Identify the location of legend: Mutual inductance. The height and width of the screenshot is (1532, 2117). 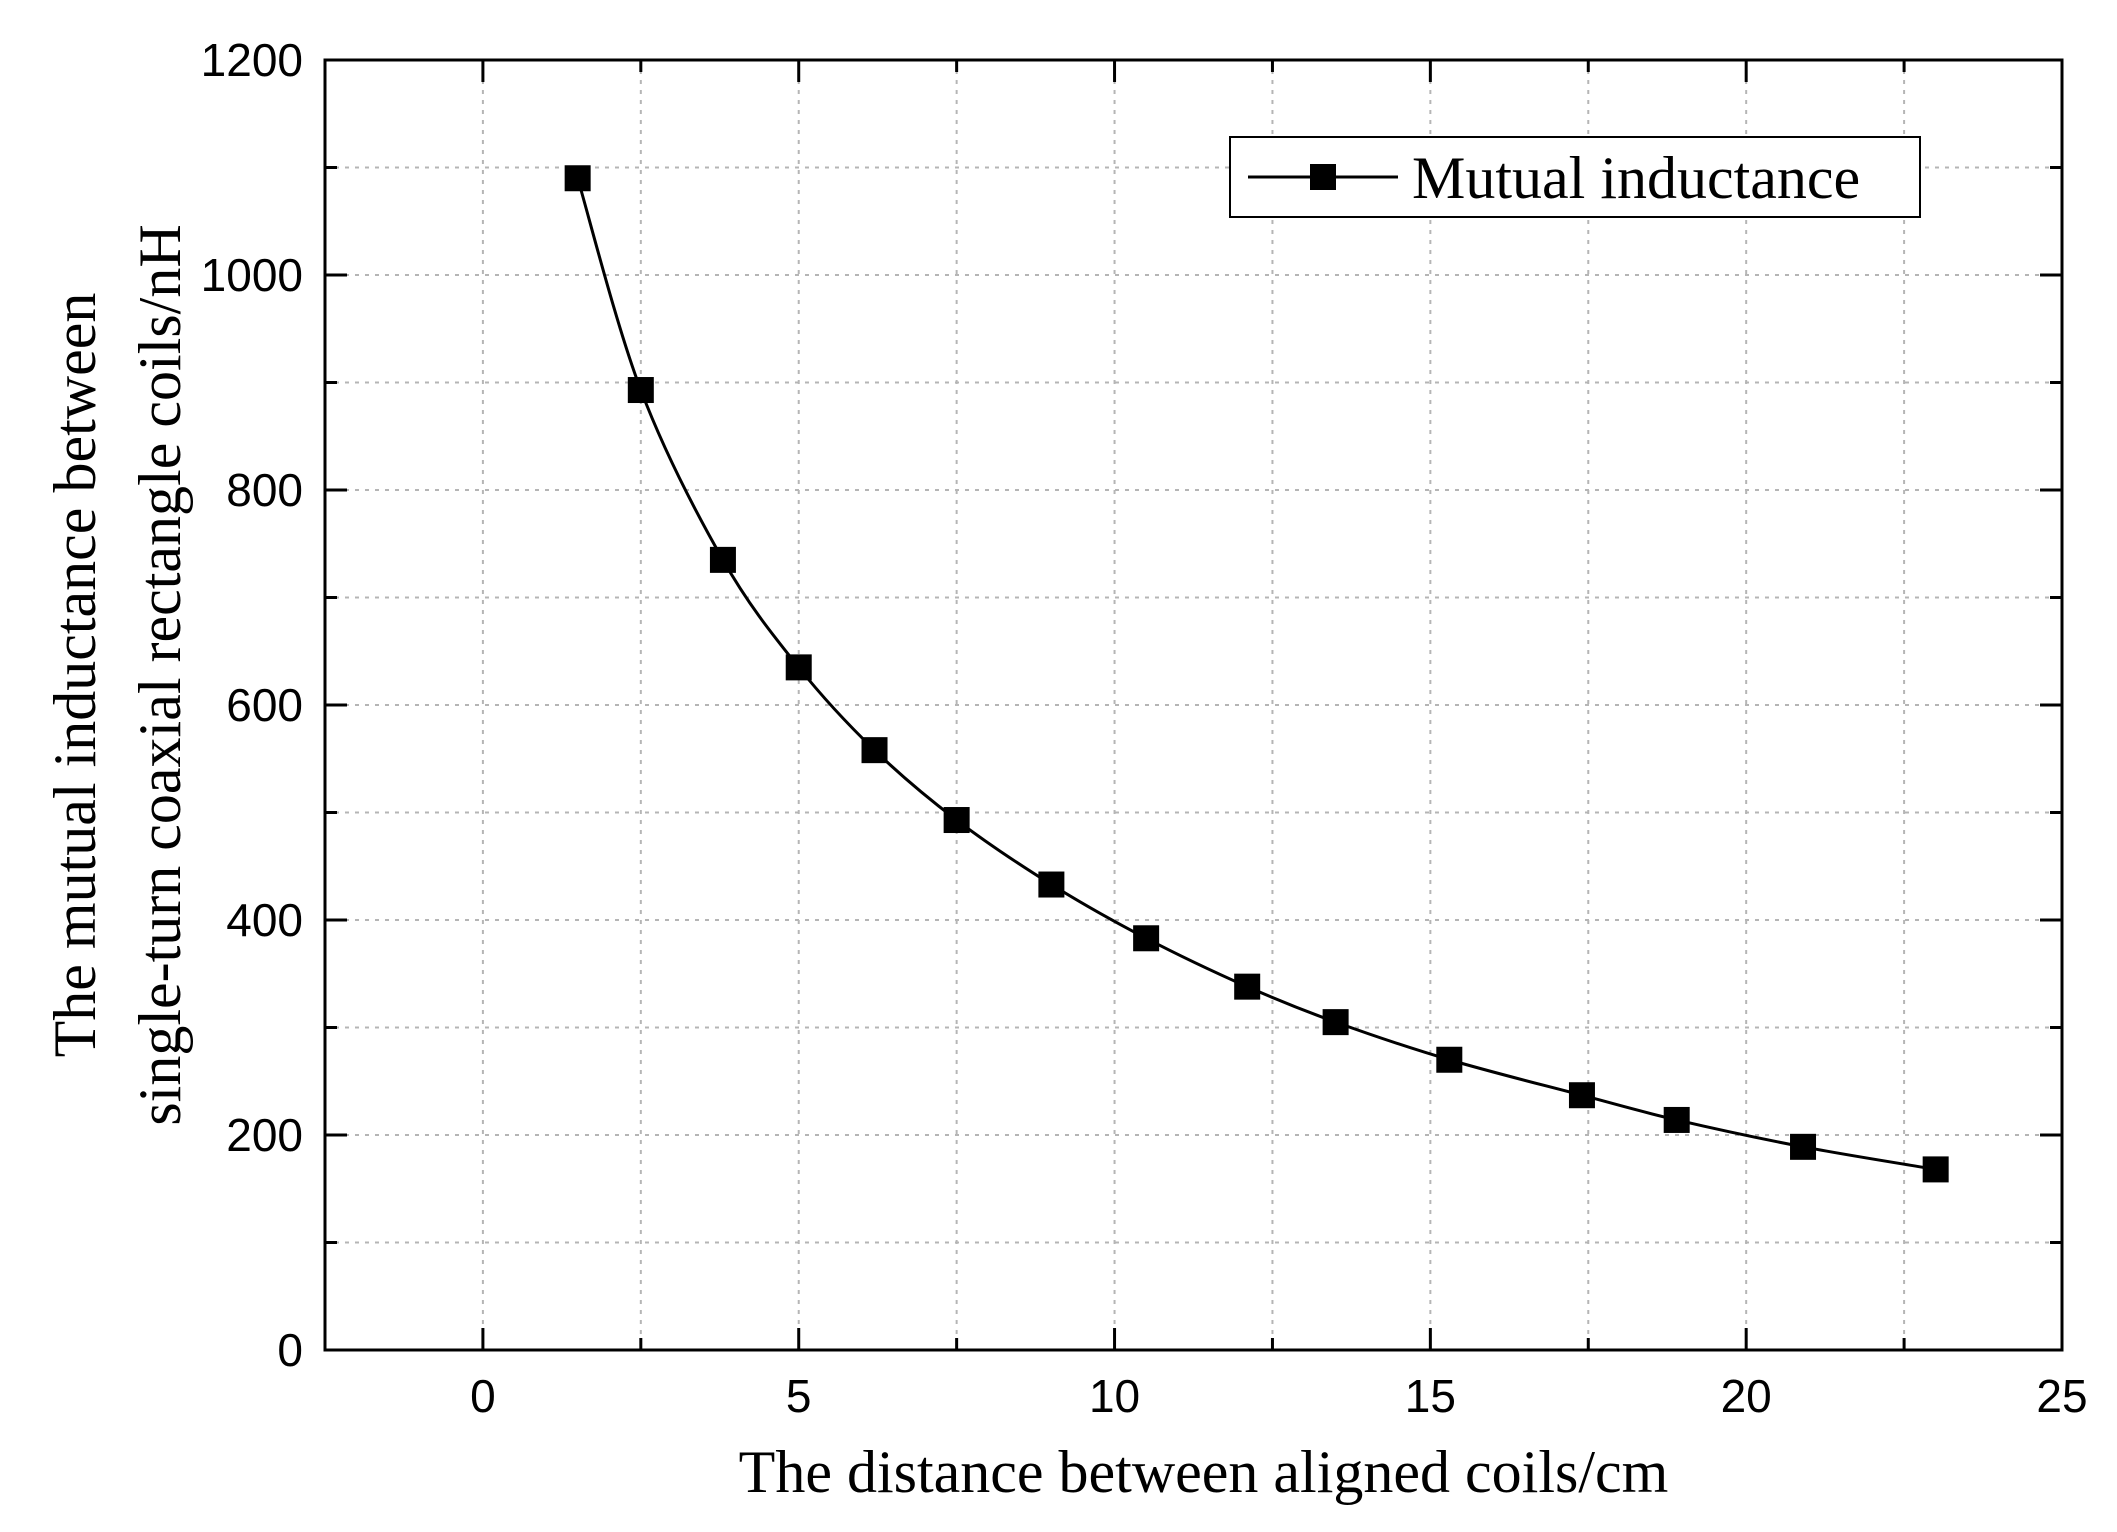
(1575, 177).